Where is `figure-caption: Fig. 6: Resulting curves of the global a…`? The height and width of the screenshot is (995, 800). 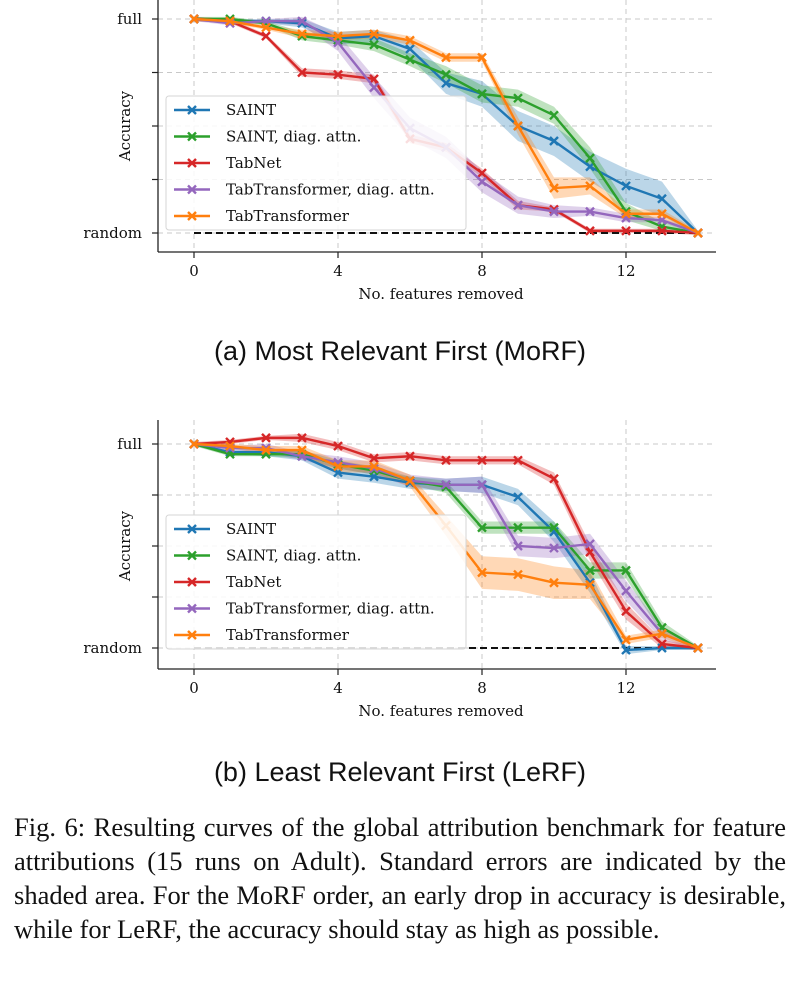
figure-caption: Fig. 6: Resulting curves of the global a… is located at coordinates (400, 878).